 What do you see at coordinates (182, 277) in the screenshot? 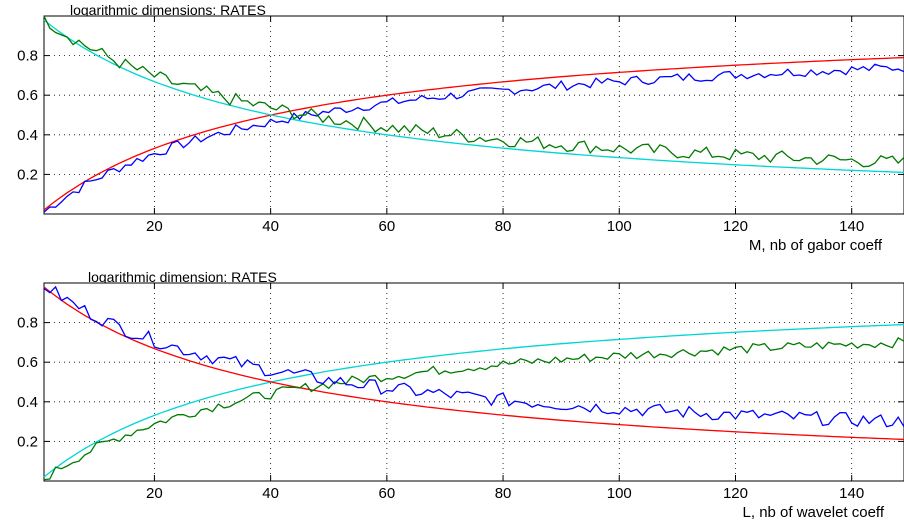
I see `chart-title: logarithmic dimension: RATES` at bounding box center [182, 277].